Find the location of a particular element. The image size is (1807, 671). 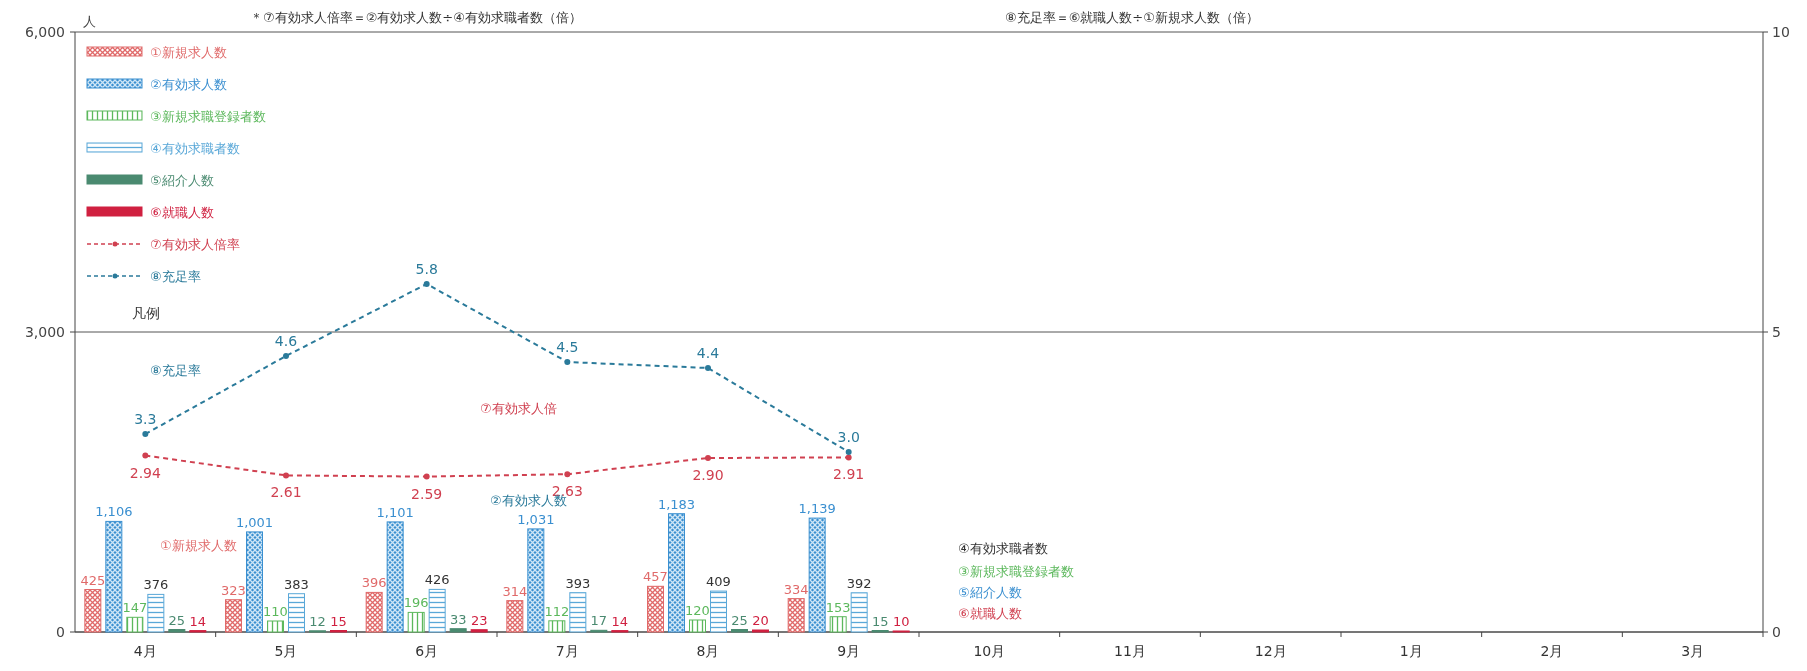

text: ⑧充足率＝⑥就職人数÷①新規求人数（倍） is located at coordinates (1132, 17).